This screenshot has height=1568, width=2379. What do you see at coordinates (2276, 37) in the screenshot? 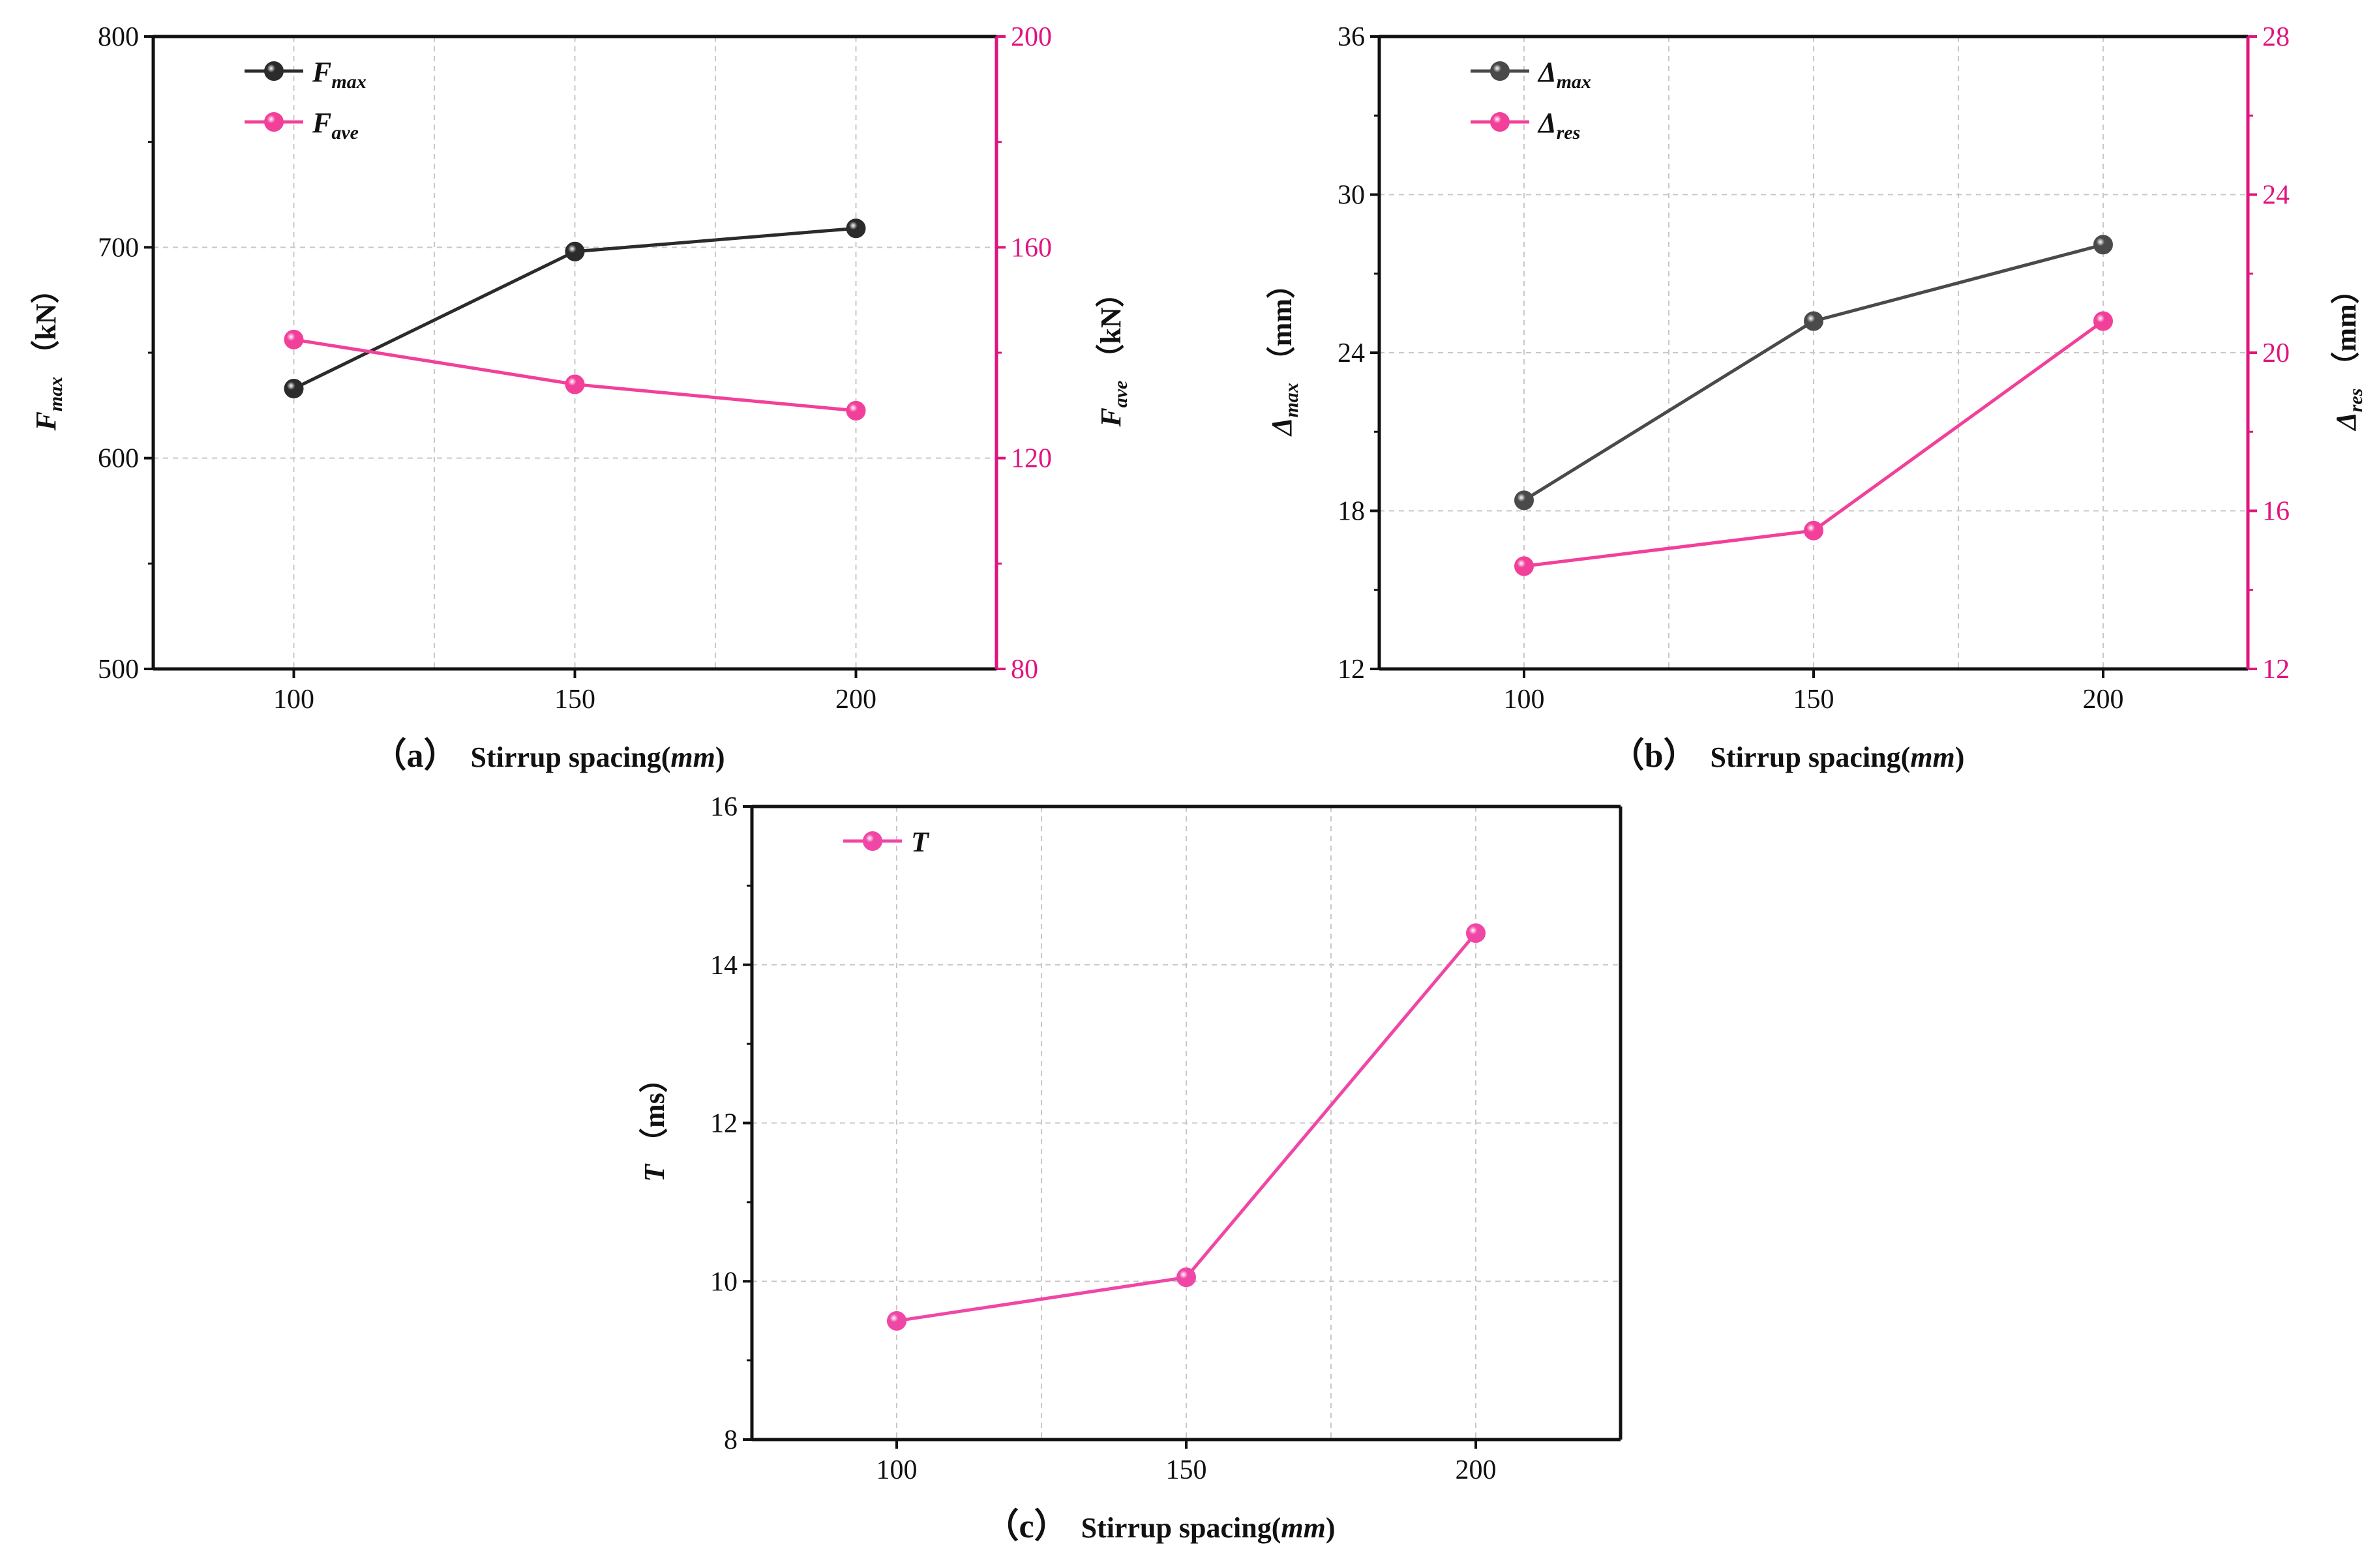
I see `y2-tick-label: 28` at bounding box center [2276, 37].